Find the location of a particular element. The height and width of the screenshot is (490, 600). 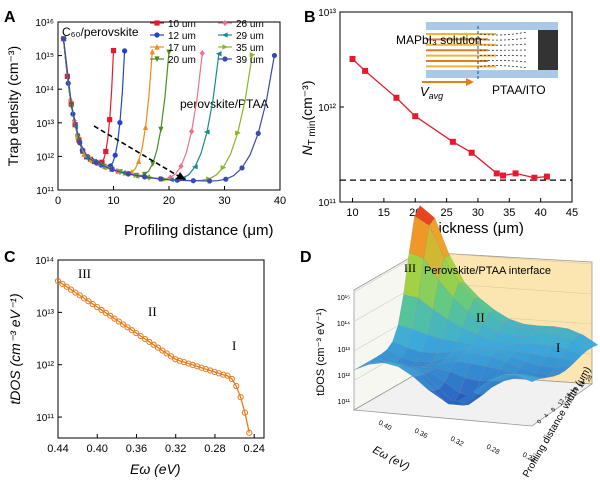

z-tick-label-d: 10¹⁵ is located at coordinates (343, 298).